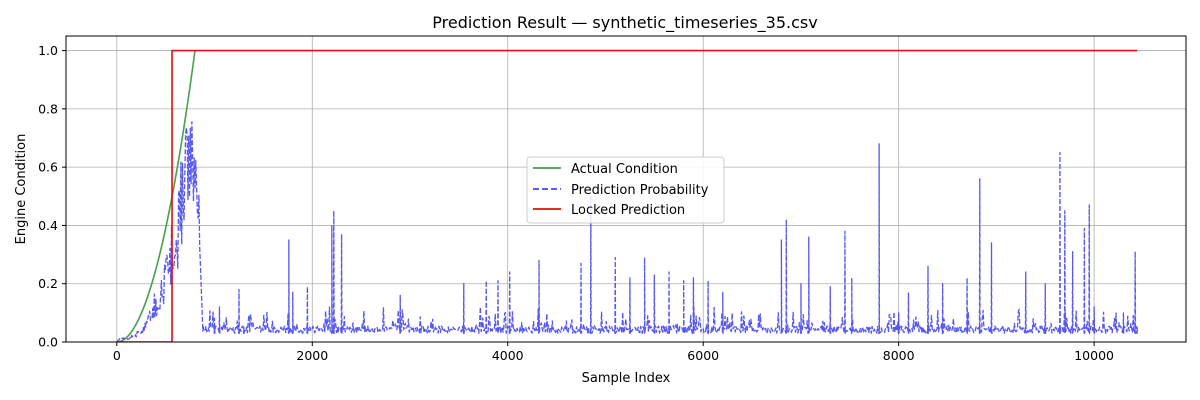  Describe the element at coordinates (48, 342) in the screenshot. I see `y-tick-label: 0.0` at that location.